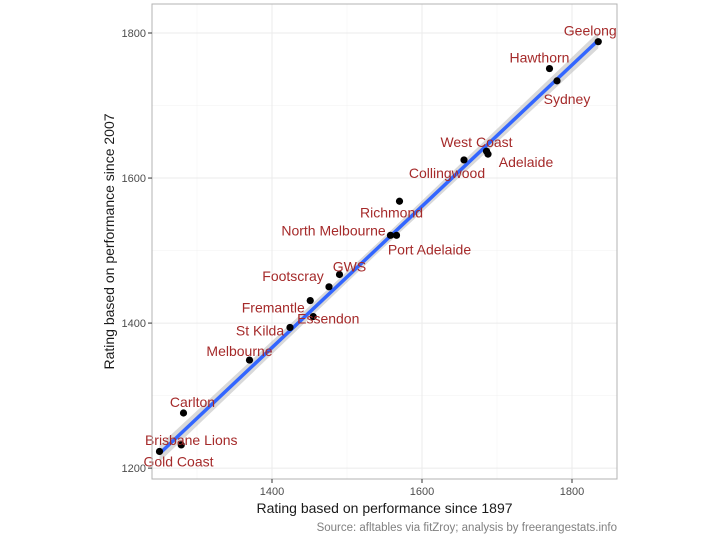 The image size is (720, 540). I want to click on point-label: Richmond, so click(391, 212).